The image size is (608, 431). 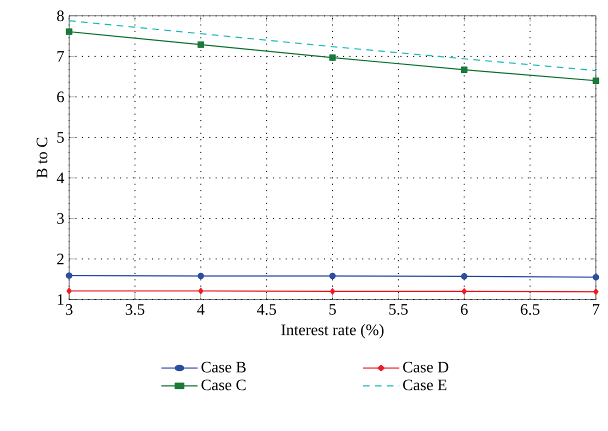 I want to click on x-tick-label: 6.5, so click(x=530, y=309).